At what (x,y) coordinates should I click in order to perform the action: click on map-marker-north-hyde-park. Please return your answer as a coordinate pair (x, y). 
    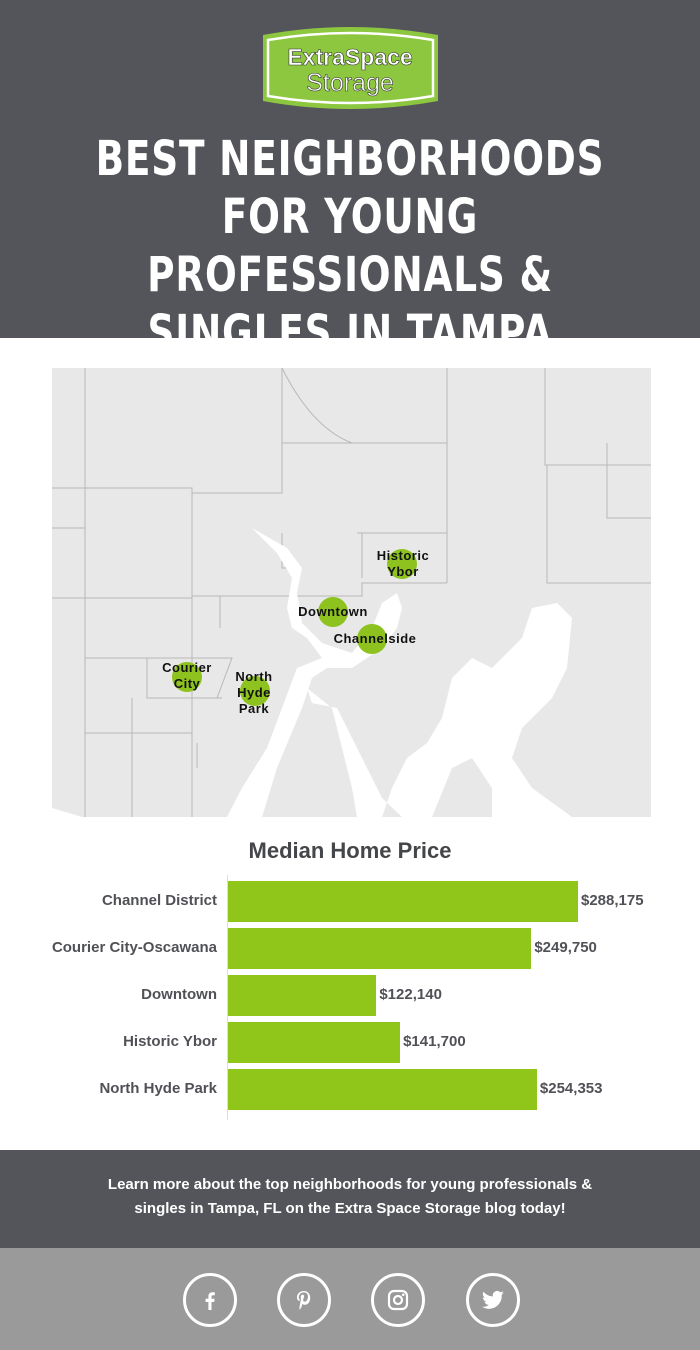
    Looking at the image, I should click on (255, 691).